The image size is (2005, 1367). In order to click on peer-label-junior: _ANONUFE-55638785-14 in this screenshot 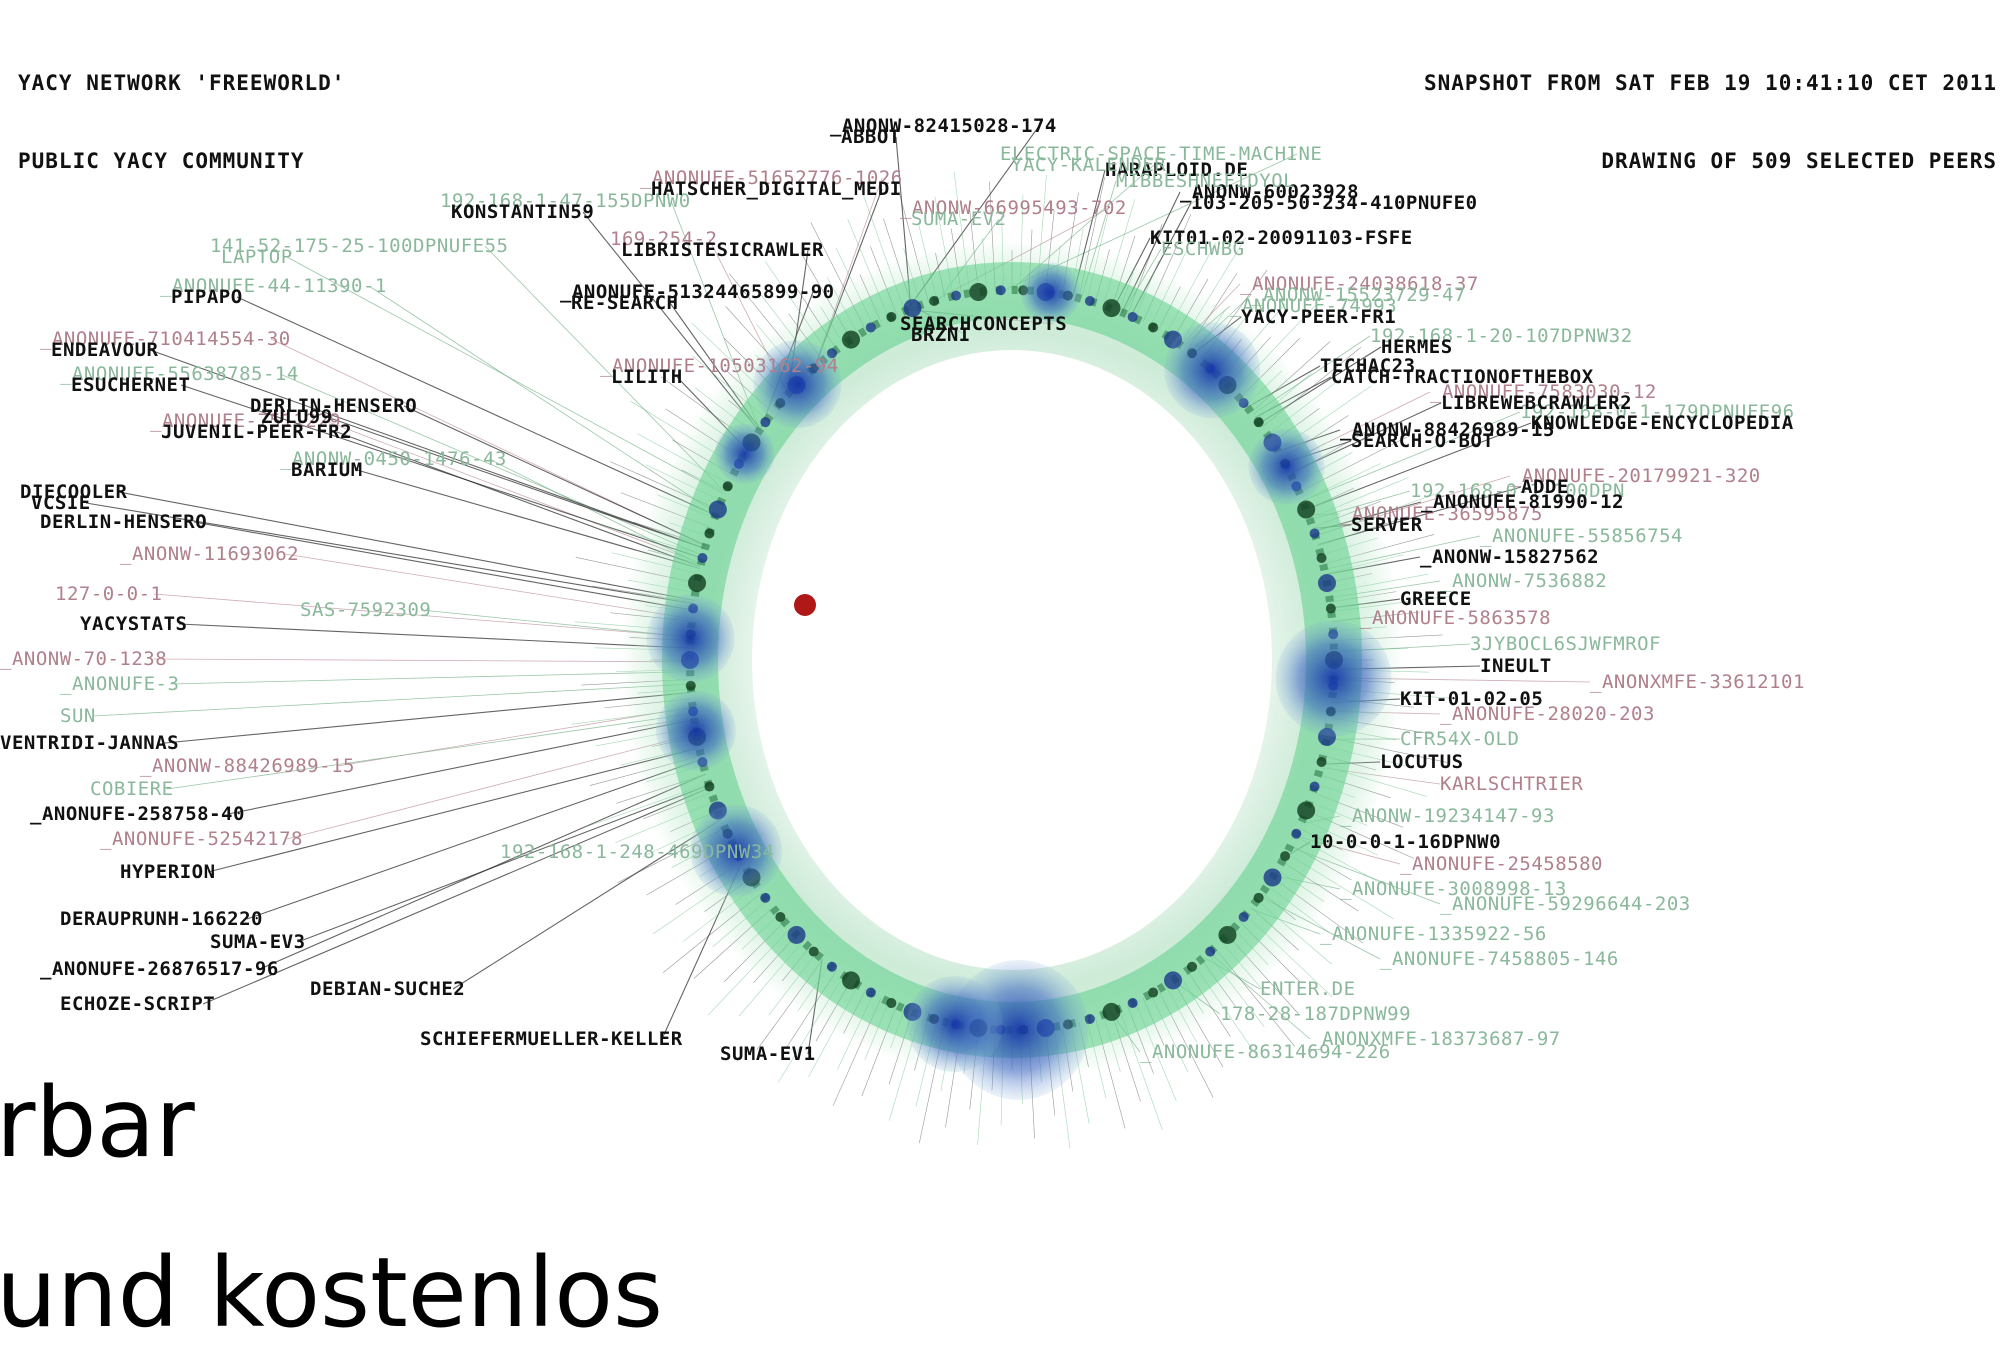, I will do `click(179, 374)`.